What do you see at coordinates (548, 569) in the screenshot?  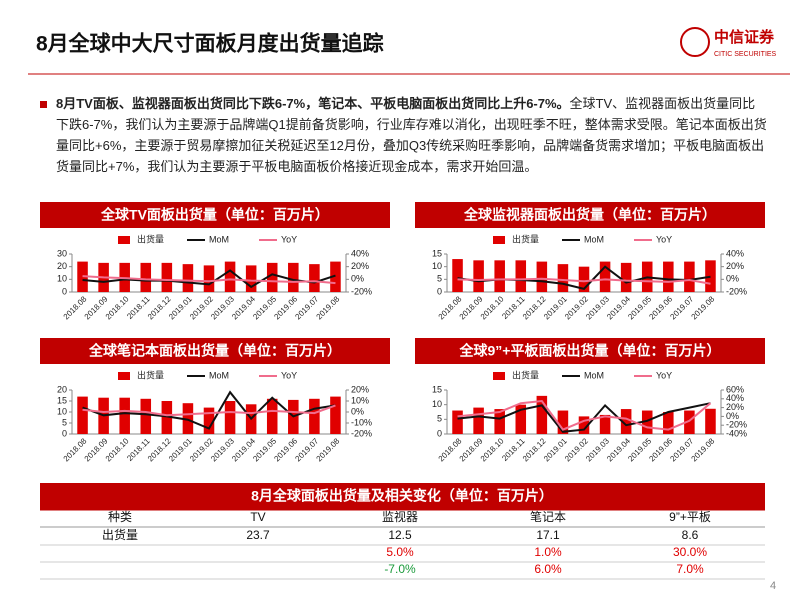 I see `table-cell: 6.0%` at bounding box center [548, 569].